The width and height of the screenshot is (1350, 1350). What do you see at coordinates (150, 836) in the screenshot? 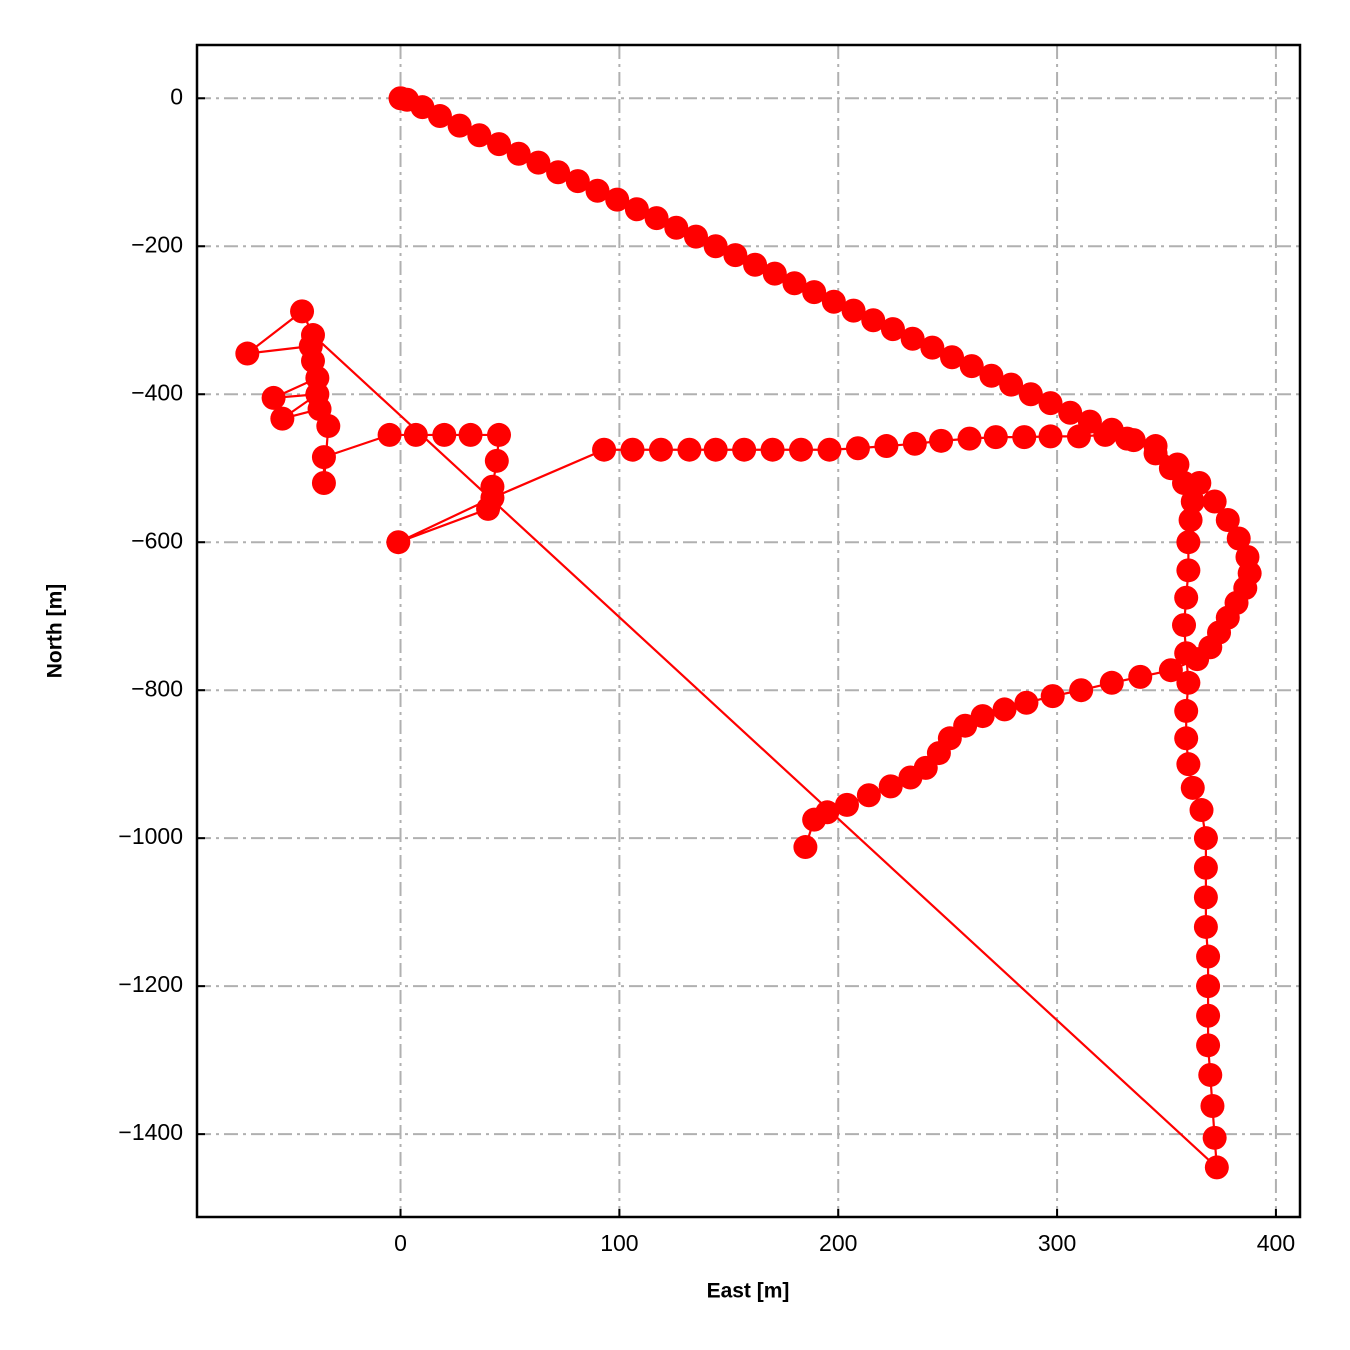
I see `y-tick-label: −1000` at bounding box center [150, 836].